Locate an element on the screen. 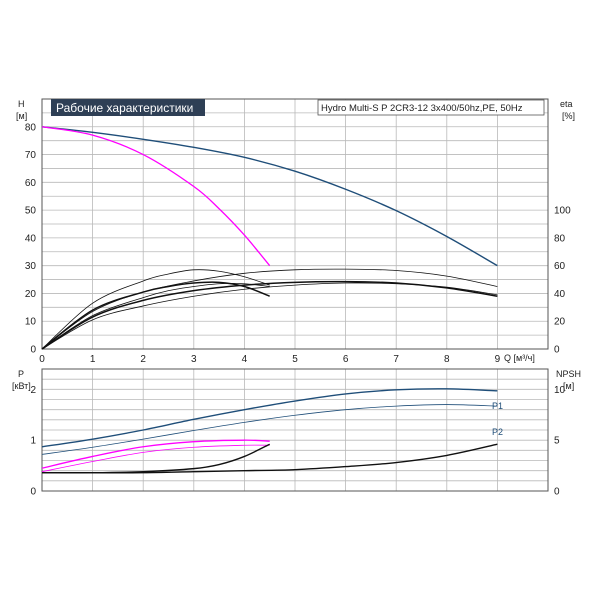 The width and height of the screenshot is (600, 605). y-tick-label: 10 is located at coordinates (31, 322).